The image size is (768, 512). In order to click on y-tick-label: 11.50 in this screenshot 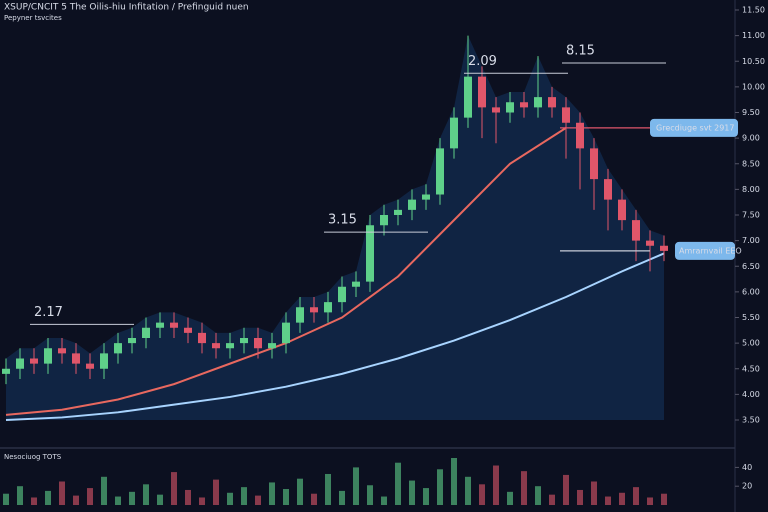, I will do `click(753, 10)`.